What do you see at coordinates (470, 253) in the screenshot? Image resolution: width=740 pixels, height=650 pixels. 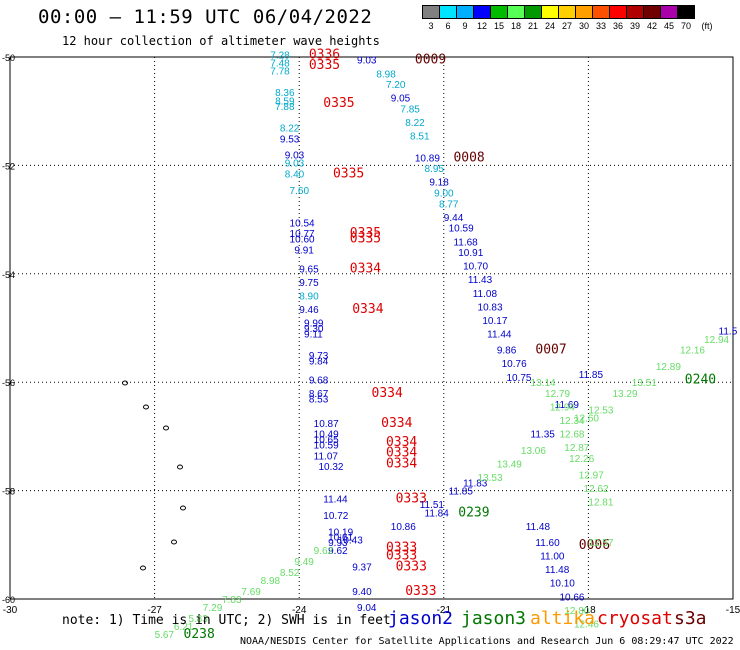 I see `wave-height-label: 10.91` at bounding box center [470, 253].